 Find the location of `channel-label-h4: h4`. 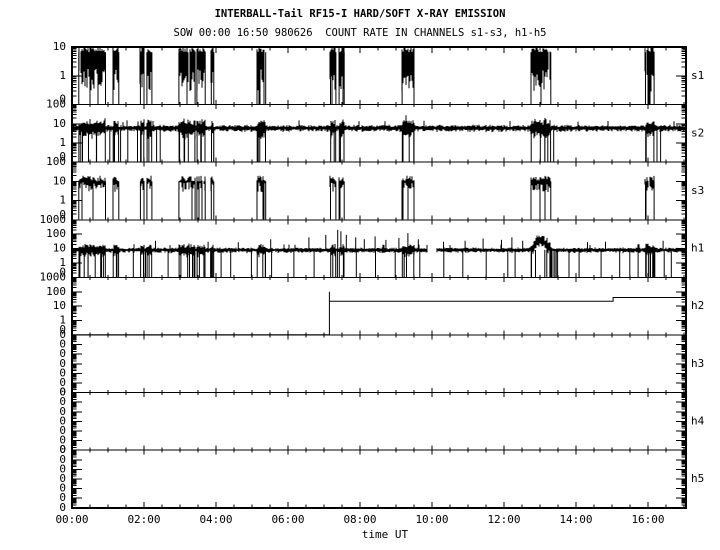

channel-label-h4: h4 is located at coordinates (698, 420).